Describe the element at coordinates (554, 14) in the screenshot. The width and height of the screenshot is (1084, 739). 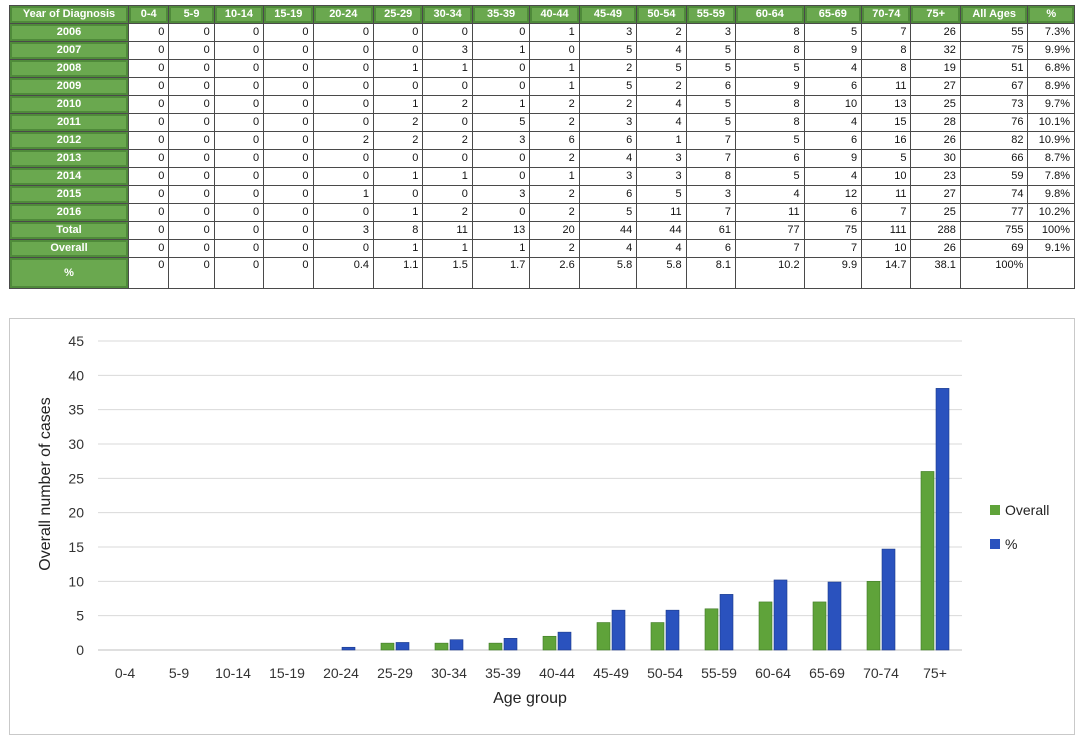
I see `column-header: 40-44` at that location.